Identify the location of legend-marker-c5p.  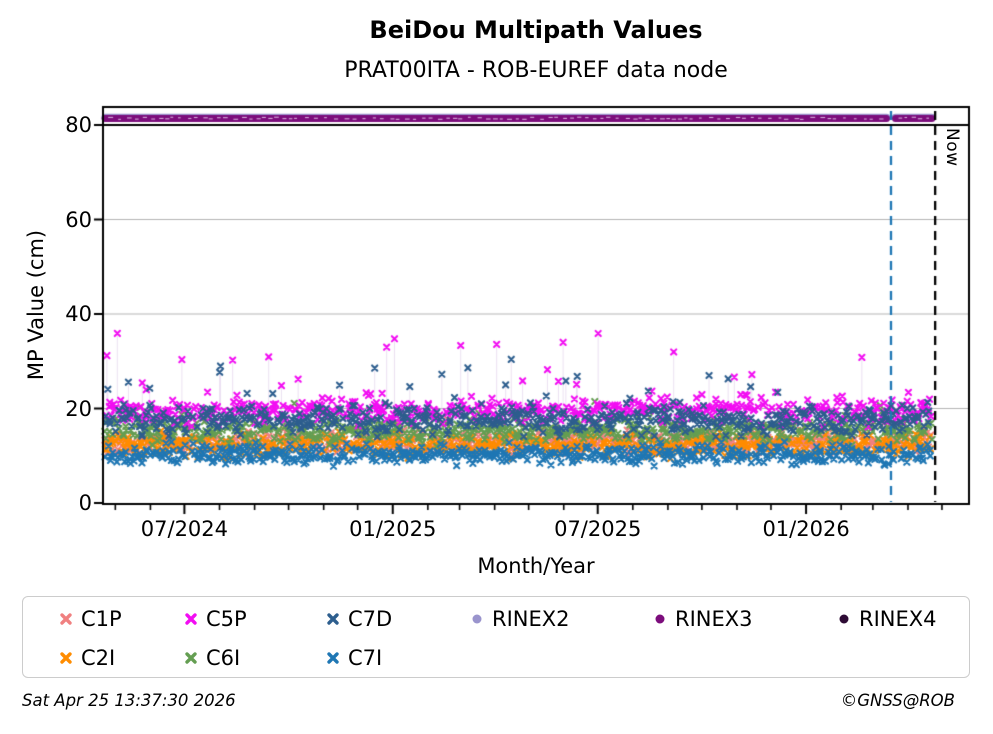
(191, 619).